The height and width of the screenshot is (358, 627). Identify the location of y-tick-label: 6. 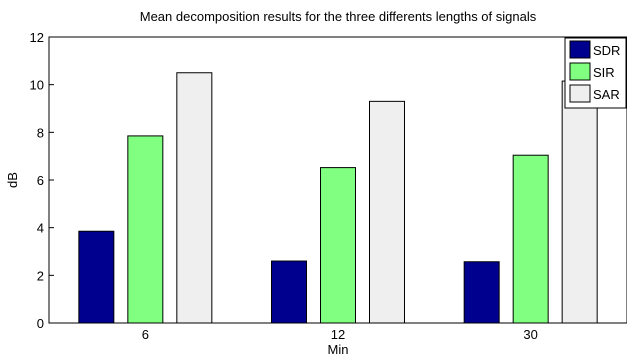
(40, 180).